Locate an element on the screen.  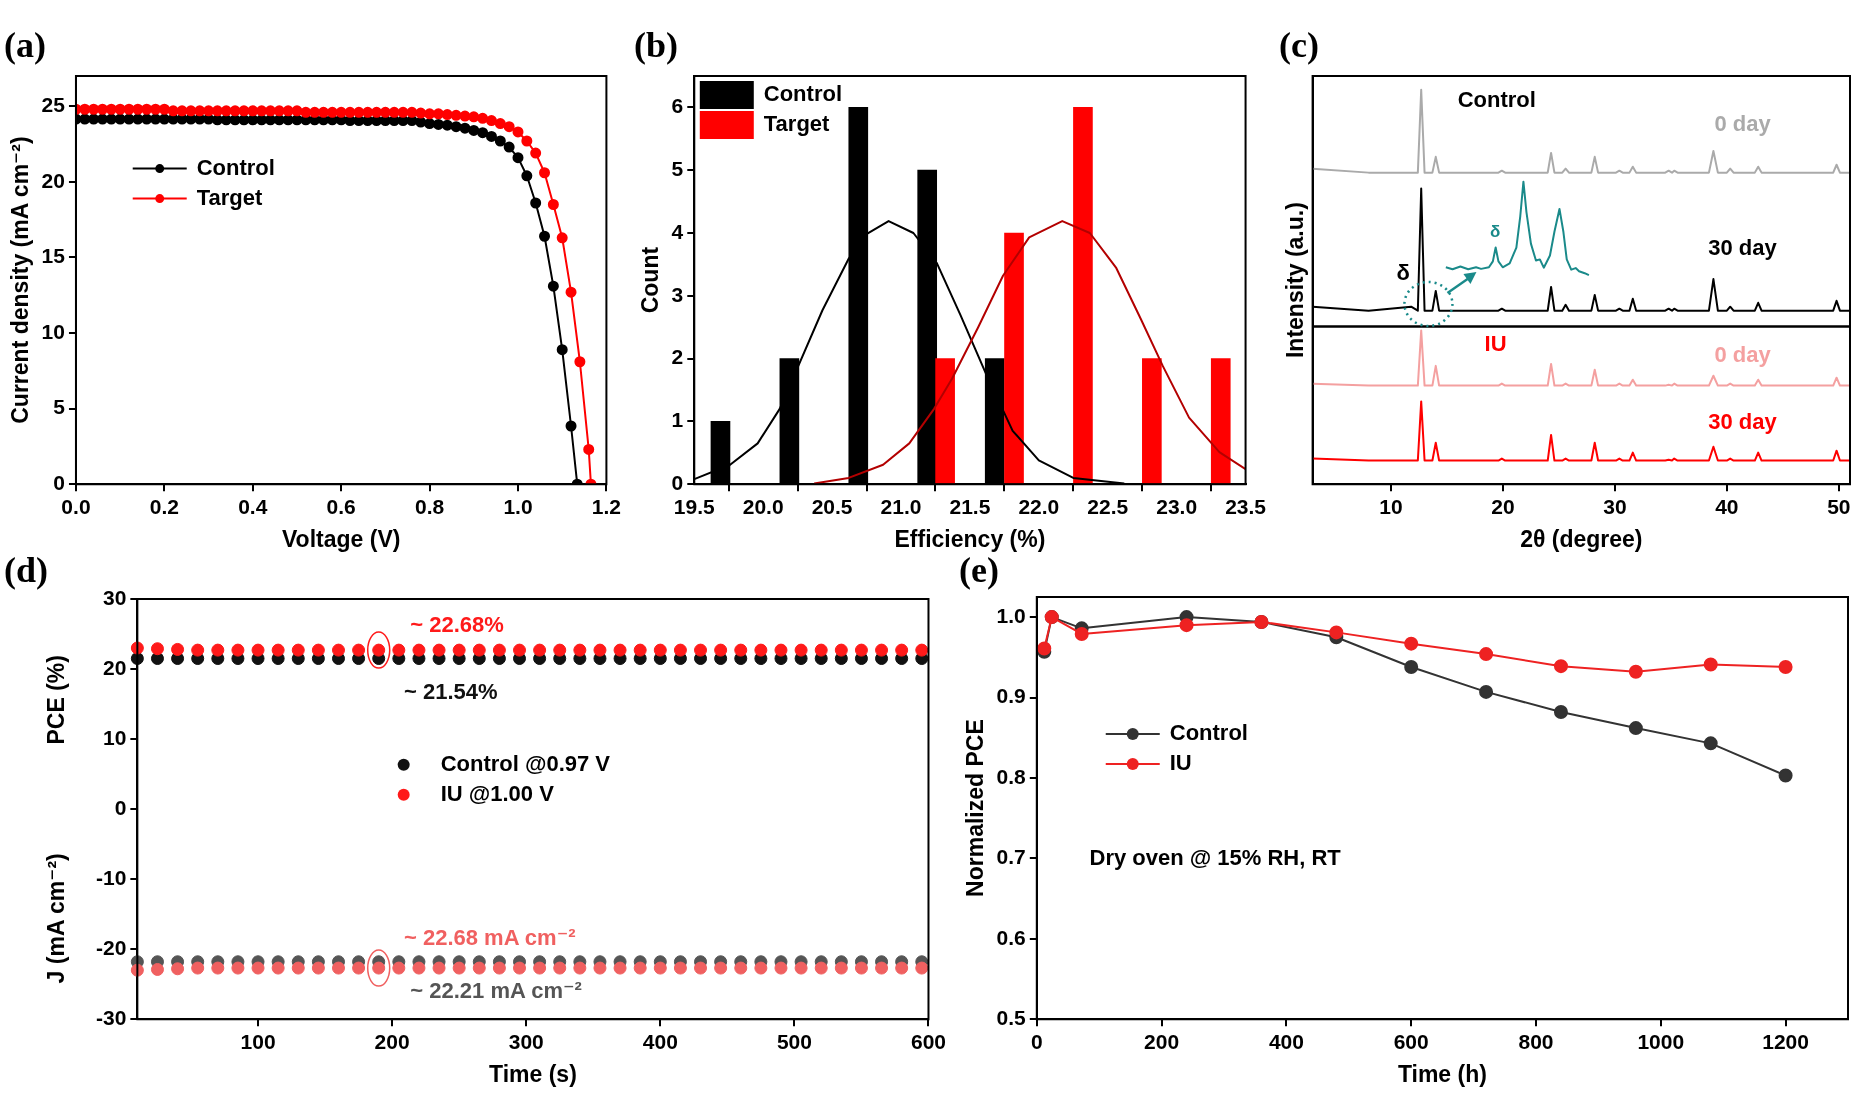
y-tick-label: 25 is located at coordinates (53, 105).